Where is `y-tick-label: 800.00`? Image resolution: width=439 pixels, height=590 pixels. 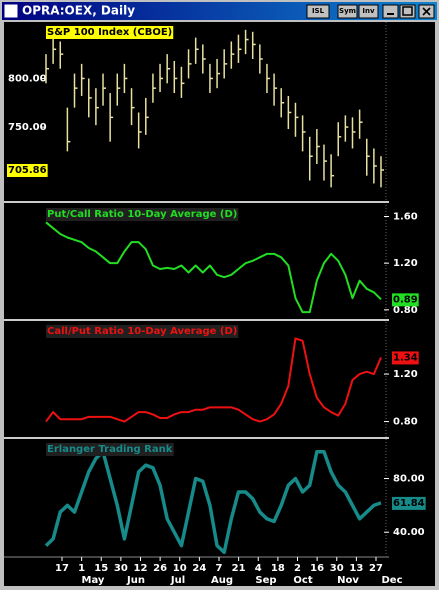
y-tick-label: 800.00 is located at coordinates (27, 78).